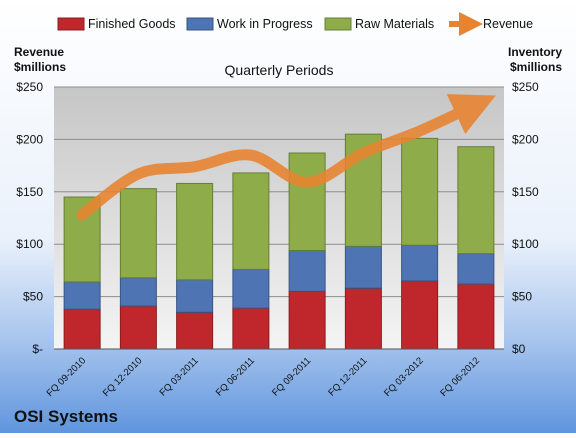 This screenshot has width=576, height=438. Describe the element at coordinates (29, 139) in the screenshot. I see `left-tick-label: $200` at that location.